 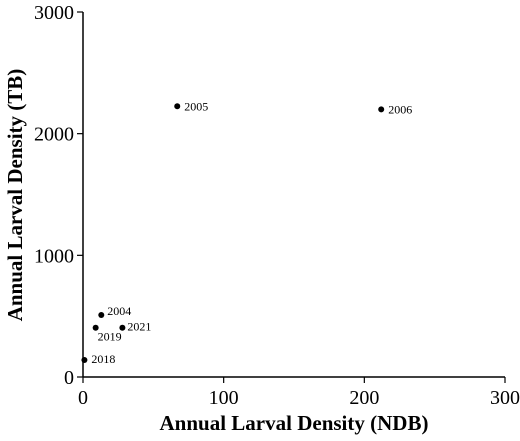 What do you see at coordinates (54, 135) in the screenshot?
I see `y-tick-label: 2000` at bounding box center [54, 135].